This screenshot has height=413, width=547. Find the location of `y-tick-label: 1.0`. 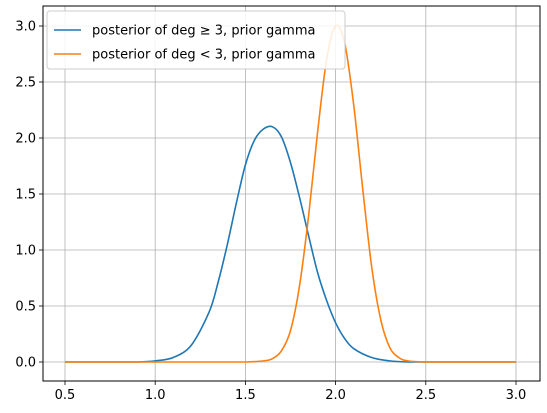

y-tick-label: 1.0 is located at coordinates (25, 251).